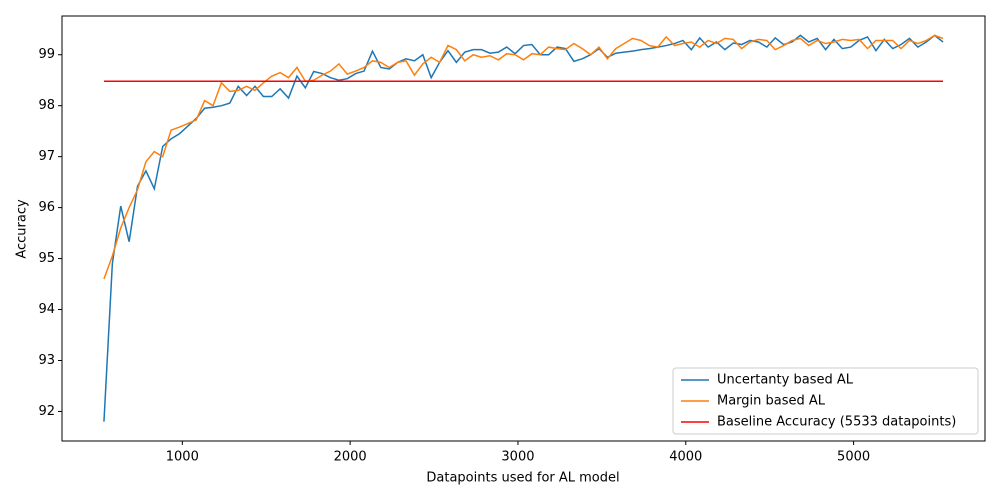 The height and width of the screenshot is (500, 1000). Describe the element at coordinates (46, 54) in the screenshot. I see `y-tick-label: 99` at that location.